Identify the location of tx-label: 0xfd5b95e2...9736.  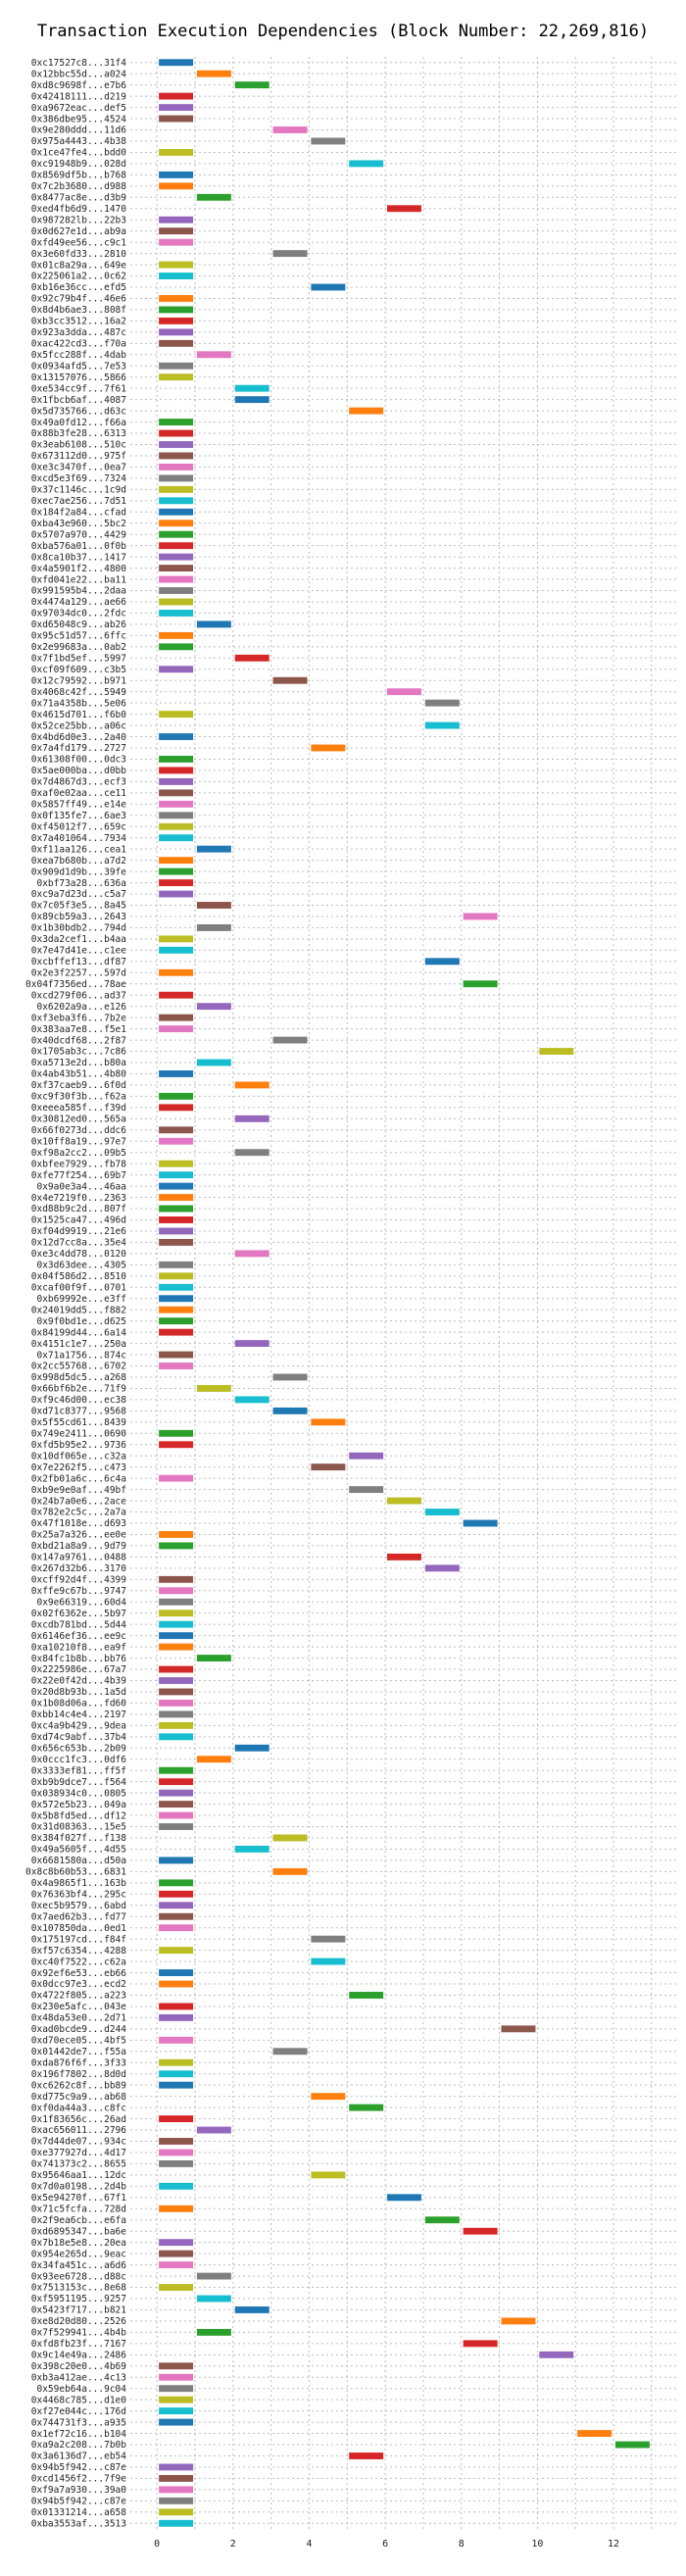
(79, 1445).